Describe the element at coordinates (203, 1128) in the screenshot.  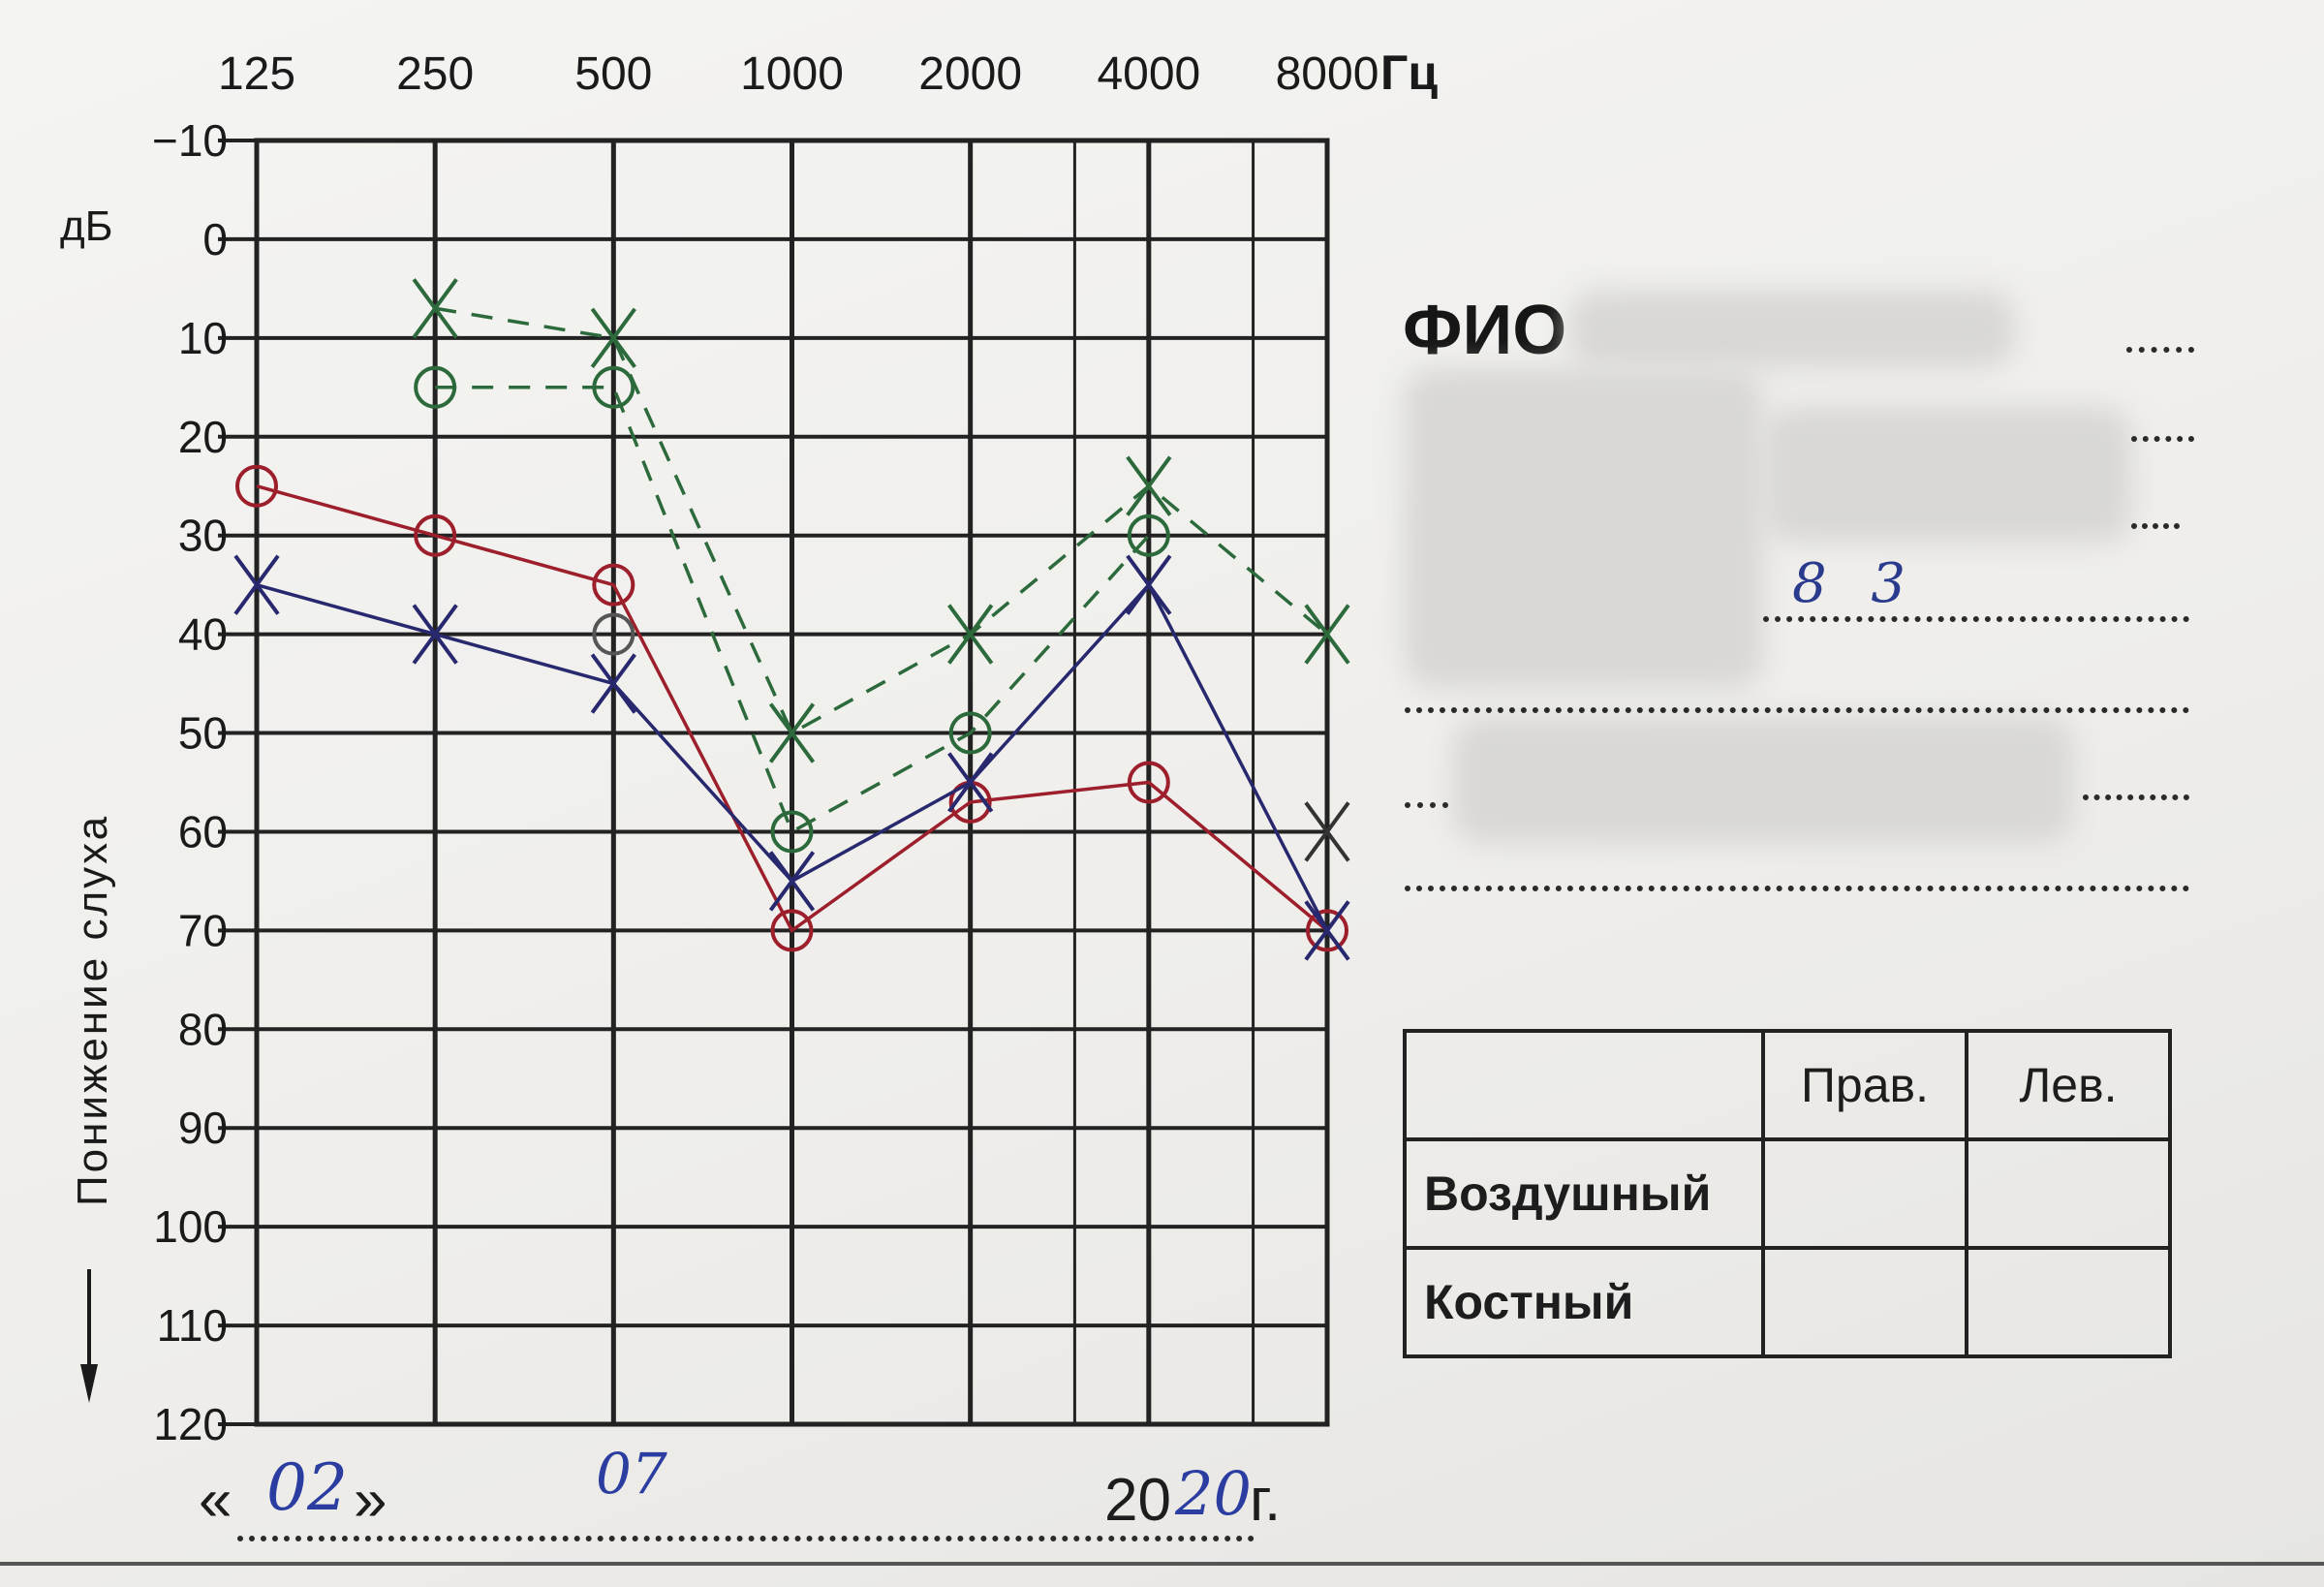
I see `y-tick-label: 90` at that location.